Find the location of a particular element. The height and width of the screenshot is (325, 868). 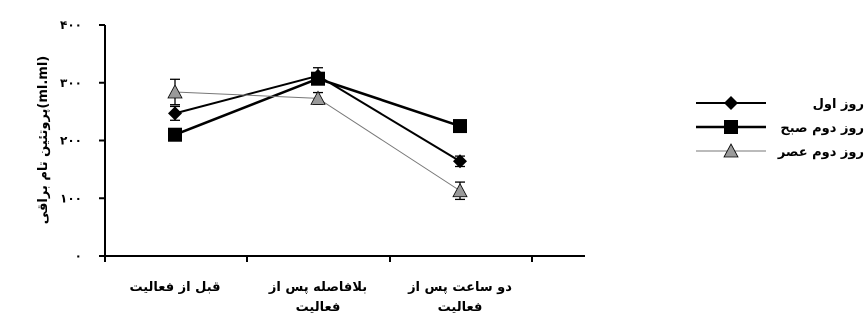

series-layer is located at coordinates (317, 134).